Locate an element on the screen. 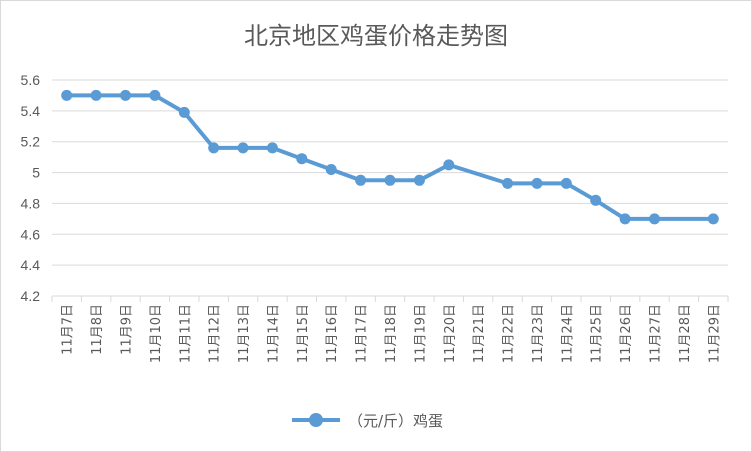 This screenshot has height=452, width=752. x-tick-label: 11月7日 is located at coordinates (68, 329).